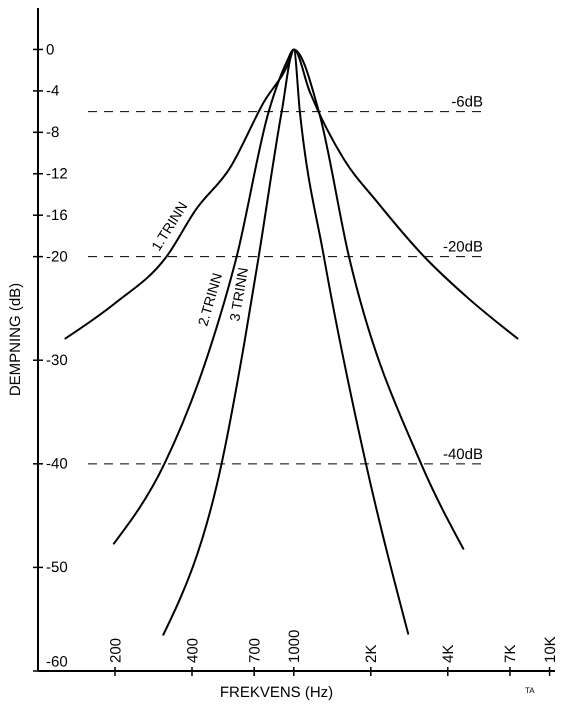 This screenshot has width=573, height=705. What do you see at coordinates (57, 361) in the screenshot?
I see `y-tick-label: -30` at bounding box center [57, 361].